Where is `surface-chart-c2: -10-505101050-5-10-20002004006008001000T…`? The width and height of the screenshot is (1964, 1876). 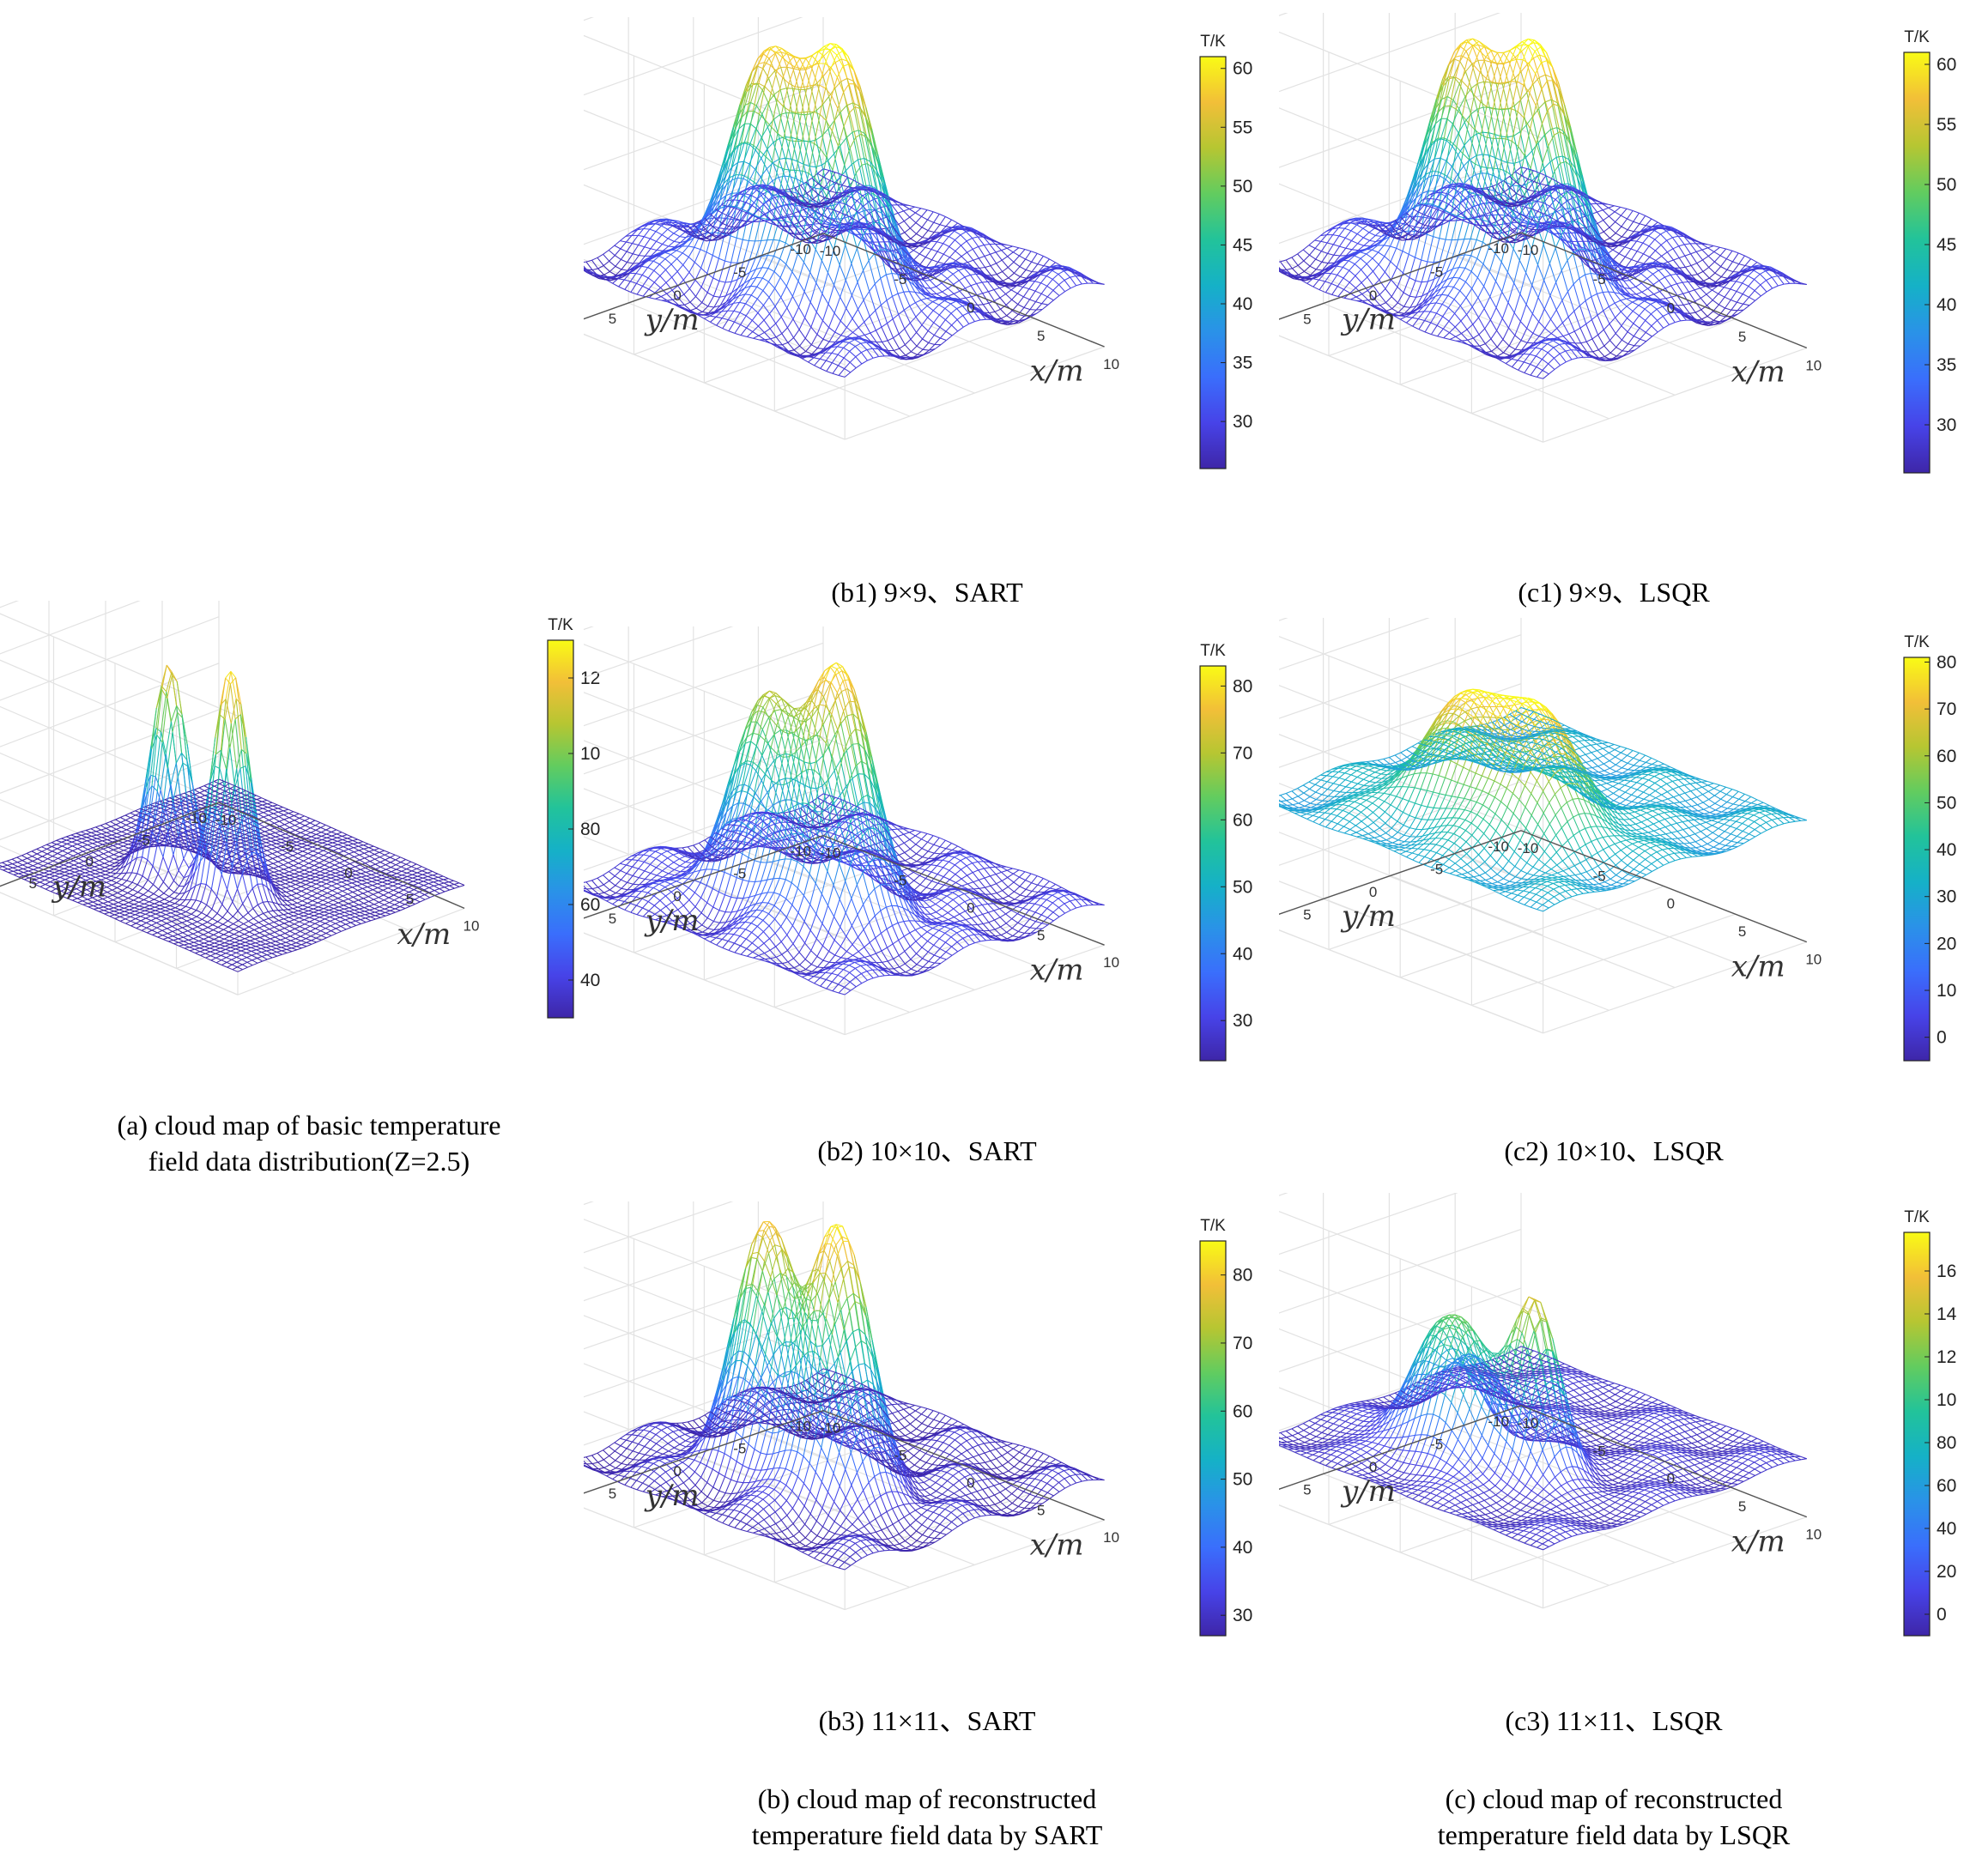
surface-chart-c2: -10-505101050-5-10-20002004006008001000T… is located at coordinates (1618, 840).